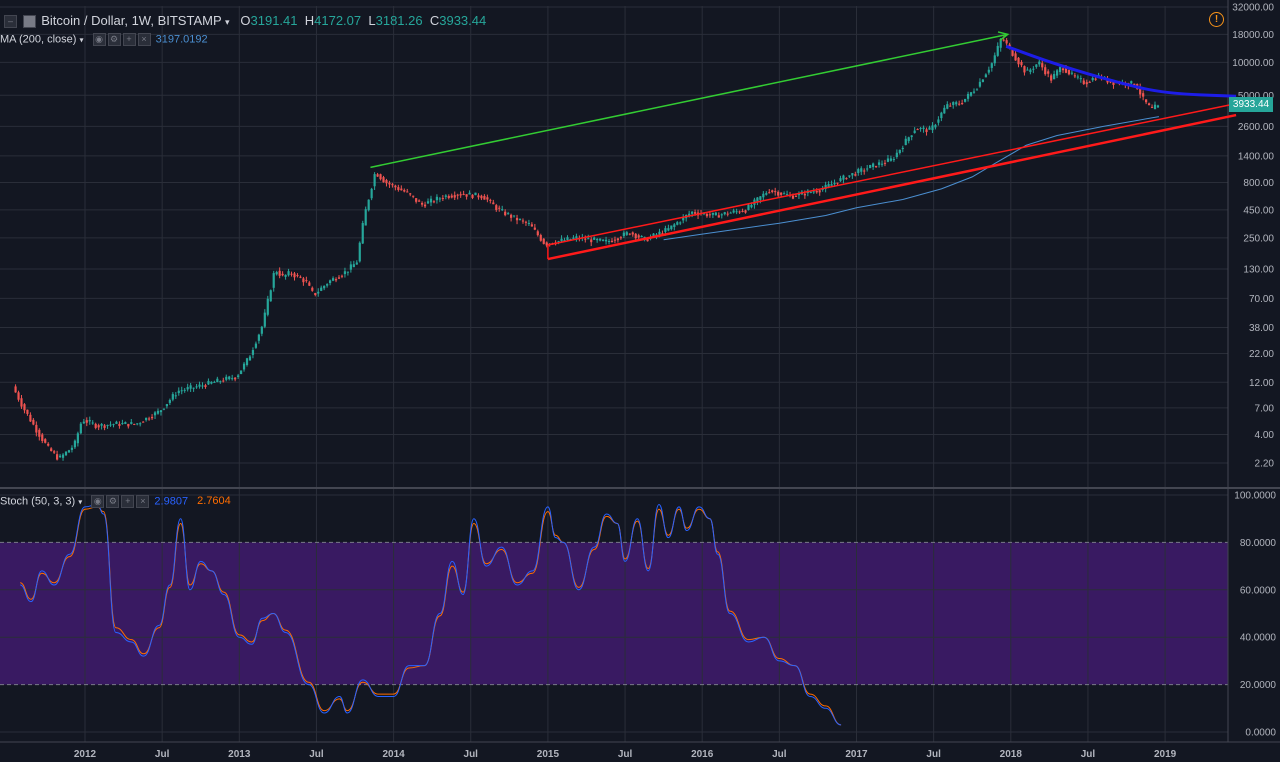  Describe the element at coordinates (1258, 238) in the screenshot. I see `y-tick-label: 250.00` at that location.